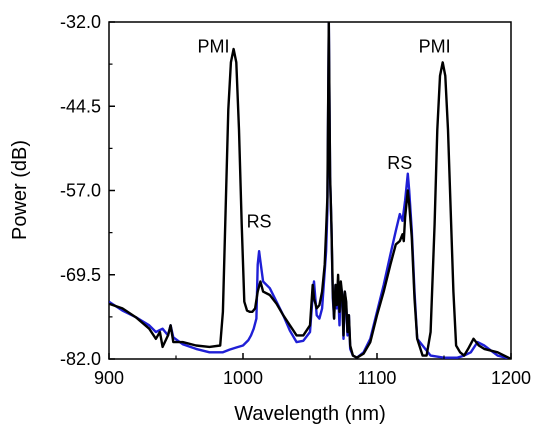 The image size is (550, 446). I want to click on y-axis-label: Power (dB), so click(20, 190).